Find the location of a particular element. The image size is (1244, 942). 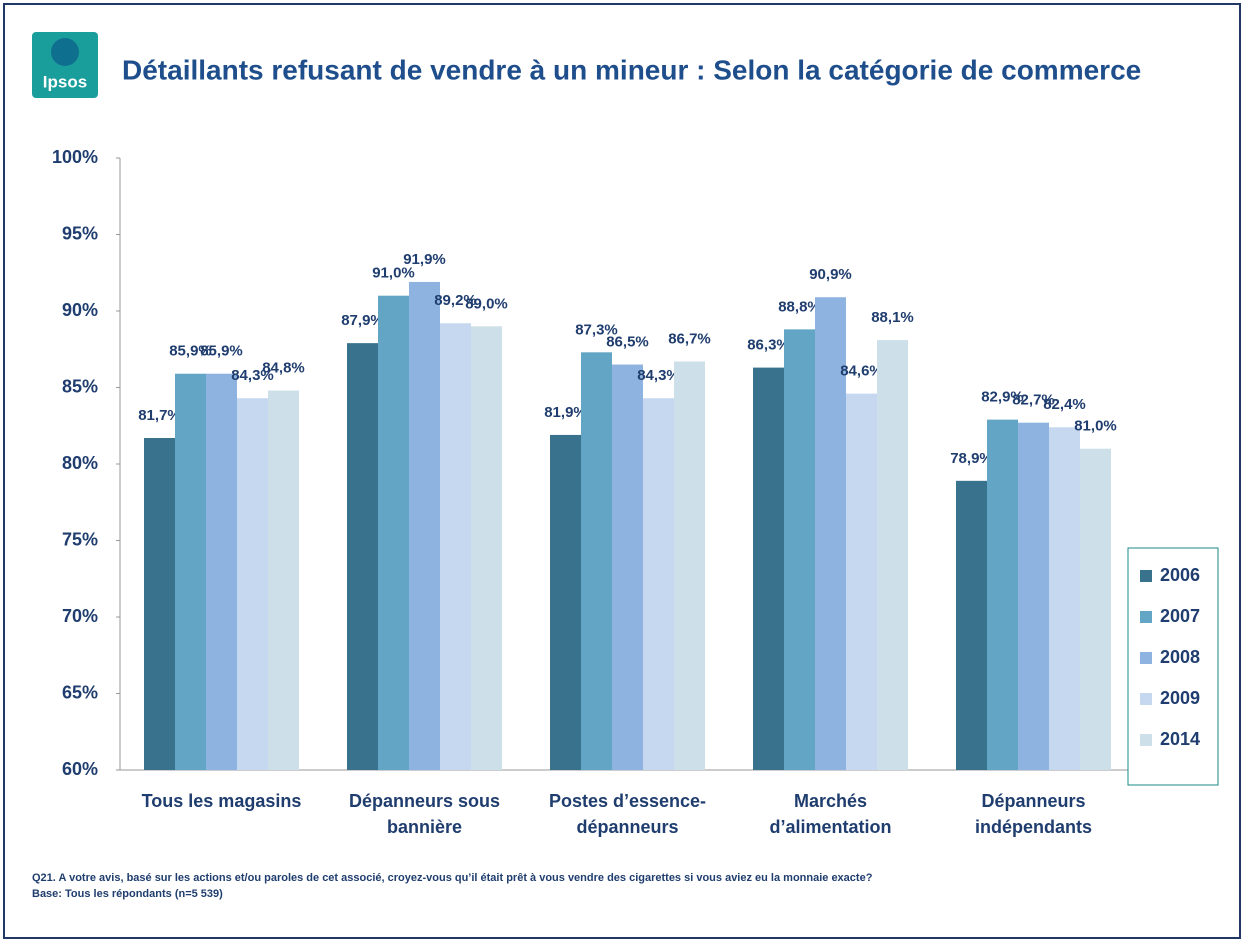

value-label: 82,4% is located at coordinates (1064, 404).